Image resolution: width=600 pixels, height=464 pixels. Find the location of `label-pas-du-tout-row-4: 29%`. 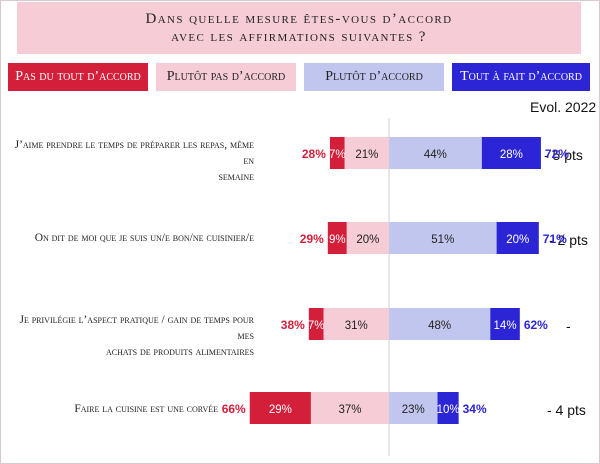

label-pas-du-tout-row-4: 29% is located at coordinates (280, 410).